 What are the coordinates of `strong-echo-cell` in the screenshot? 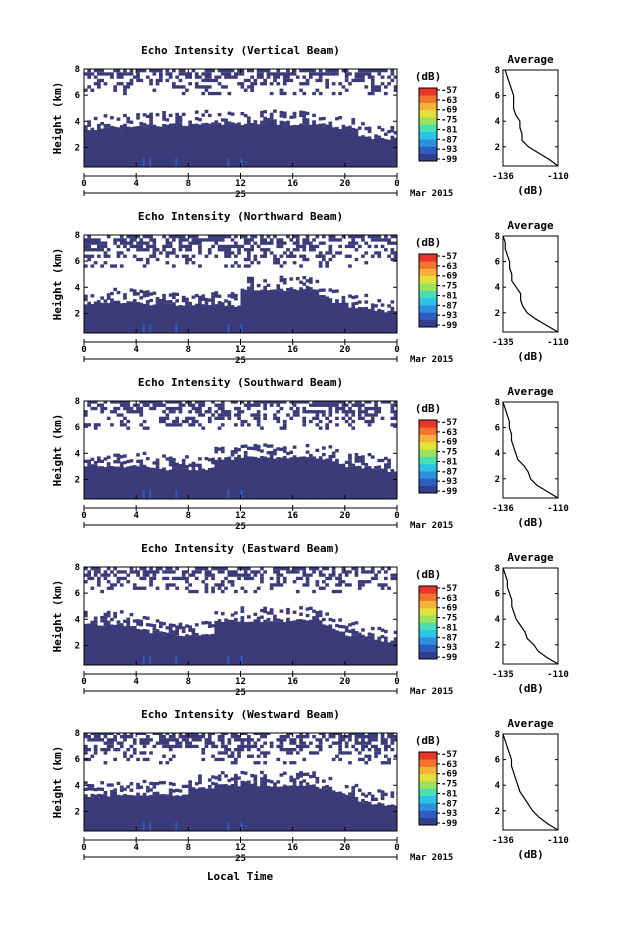 It's located at (176, 162).